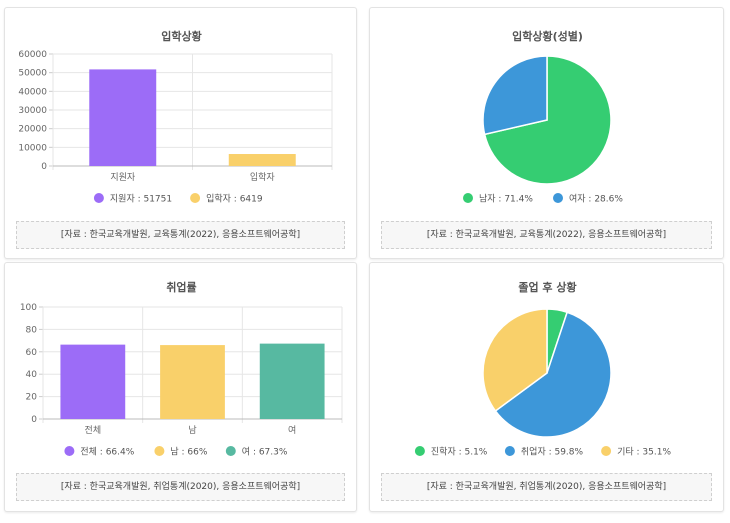  What do you see at coordinates (596, 199) in the screenshot?
I see `legend-label-admission-gender-1: 여자 : 28.6%` at bounding box center [596, 199].